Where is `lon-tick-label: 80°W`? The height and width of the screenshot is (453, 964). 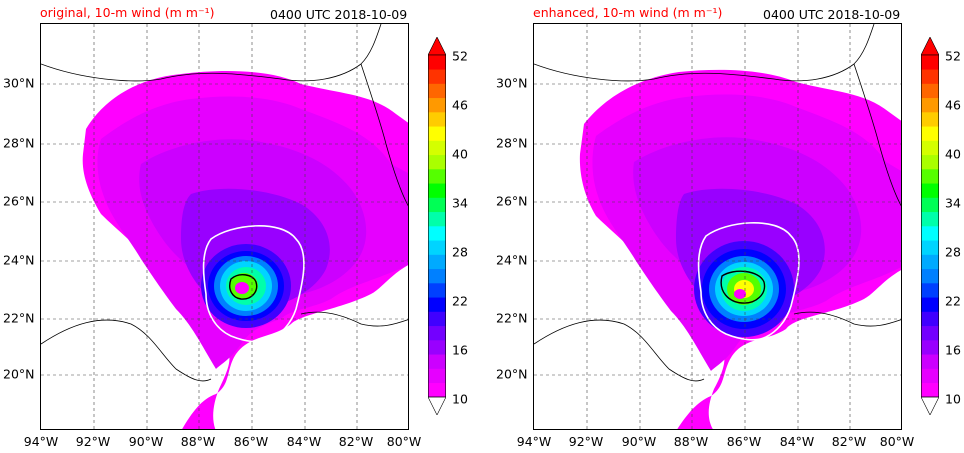
lon-tick-label: 80°W is located at coordinates (897, 441).